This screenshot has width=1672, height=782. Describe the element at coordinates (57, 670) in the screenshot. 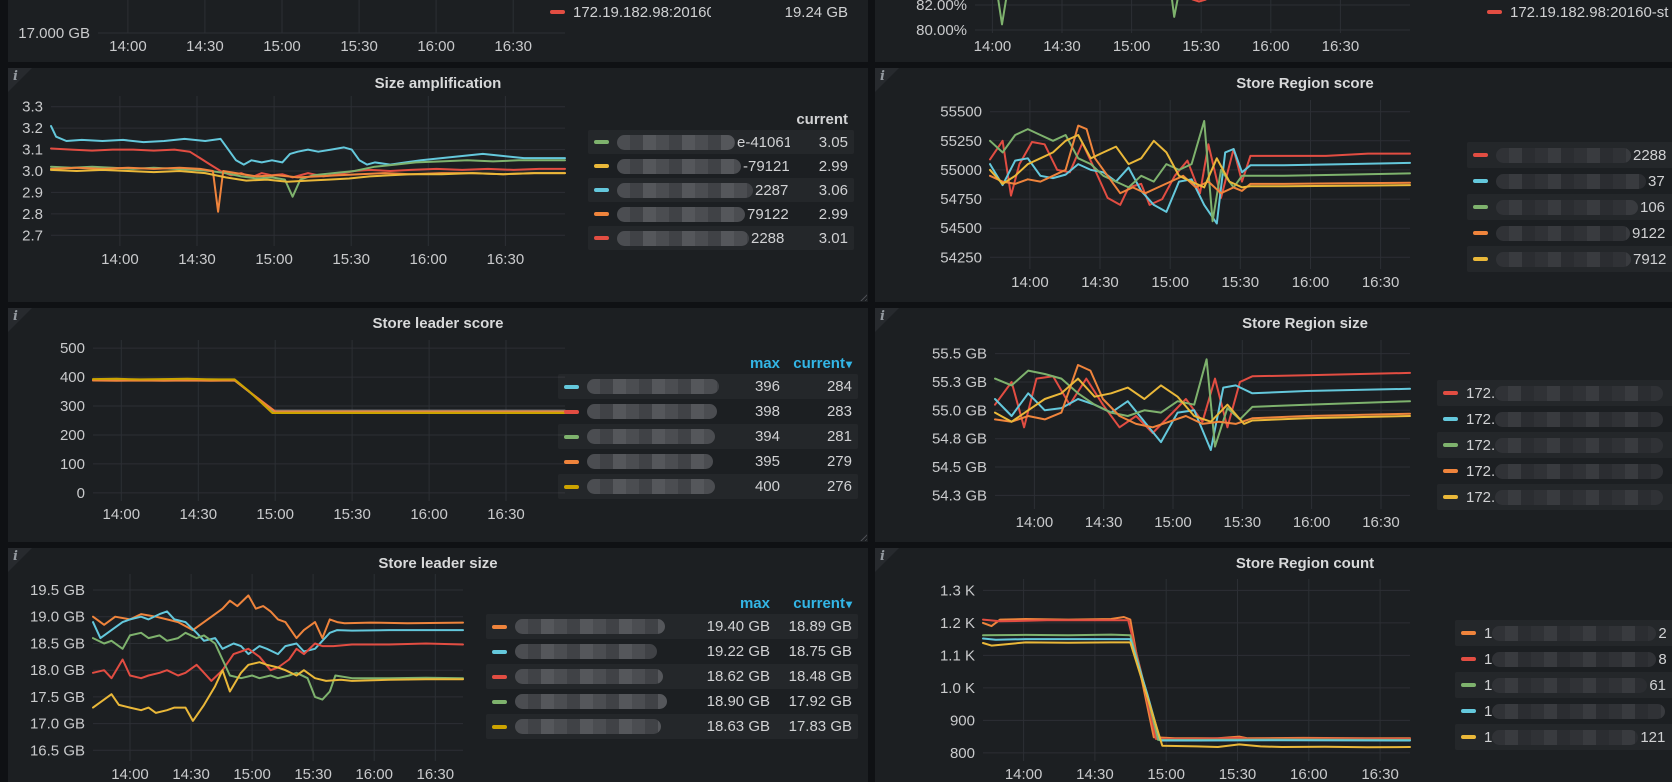

I see `svg-text: 18.0 GB` at that location.